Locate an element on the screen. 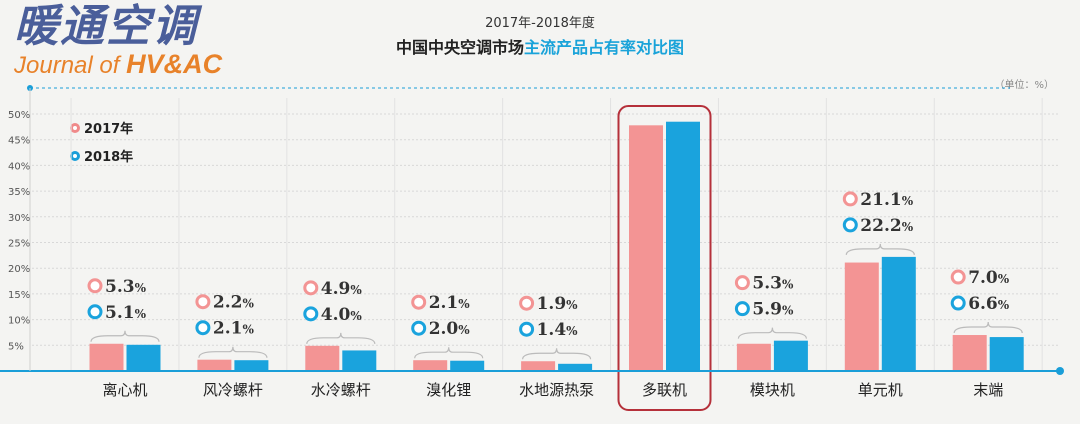  y-tick-label: 15% is located at coordinates (19, 295).